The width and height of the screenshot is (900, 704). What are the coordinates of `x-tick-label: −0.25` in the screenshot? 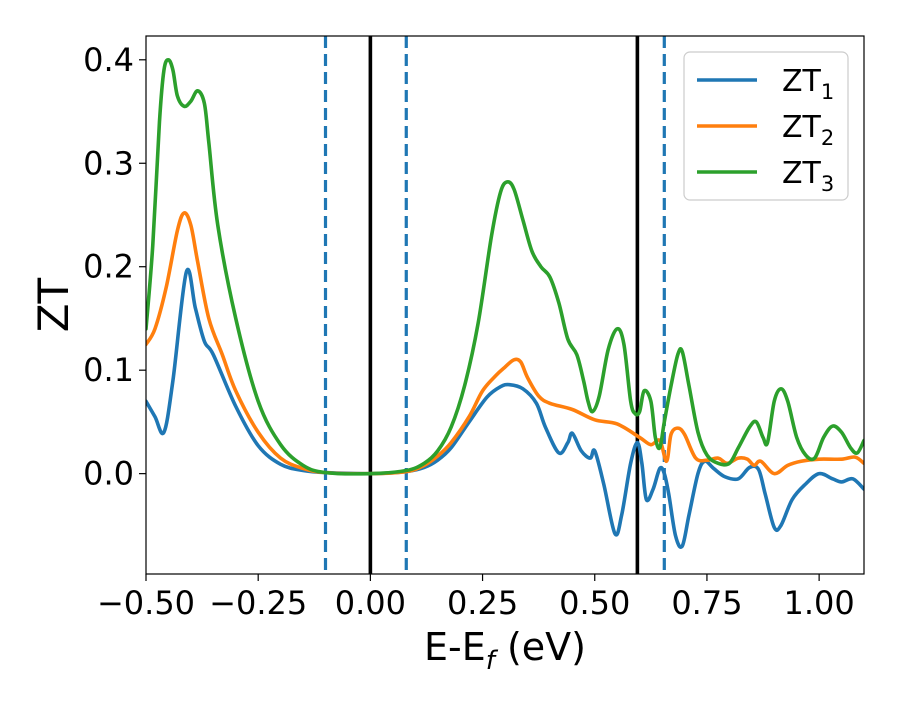 It's located at (258, 603).